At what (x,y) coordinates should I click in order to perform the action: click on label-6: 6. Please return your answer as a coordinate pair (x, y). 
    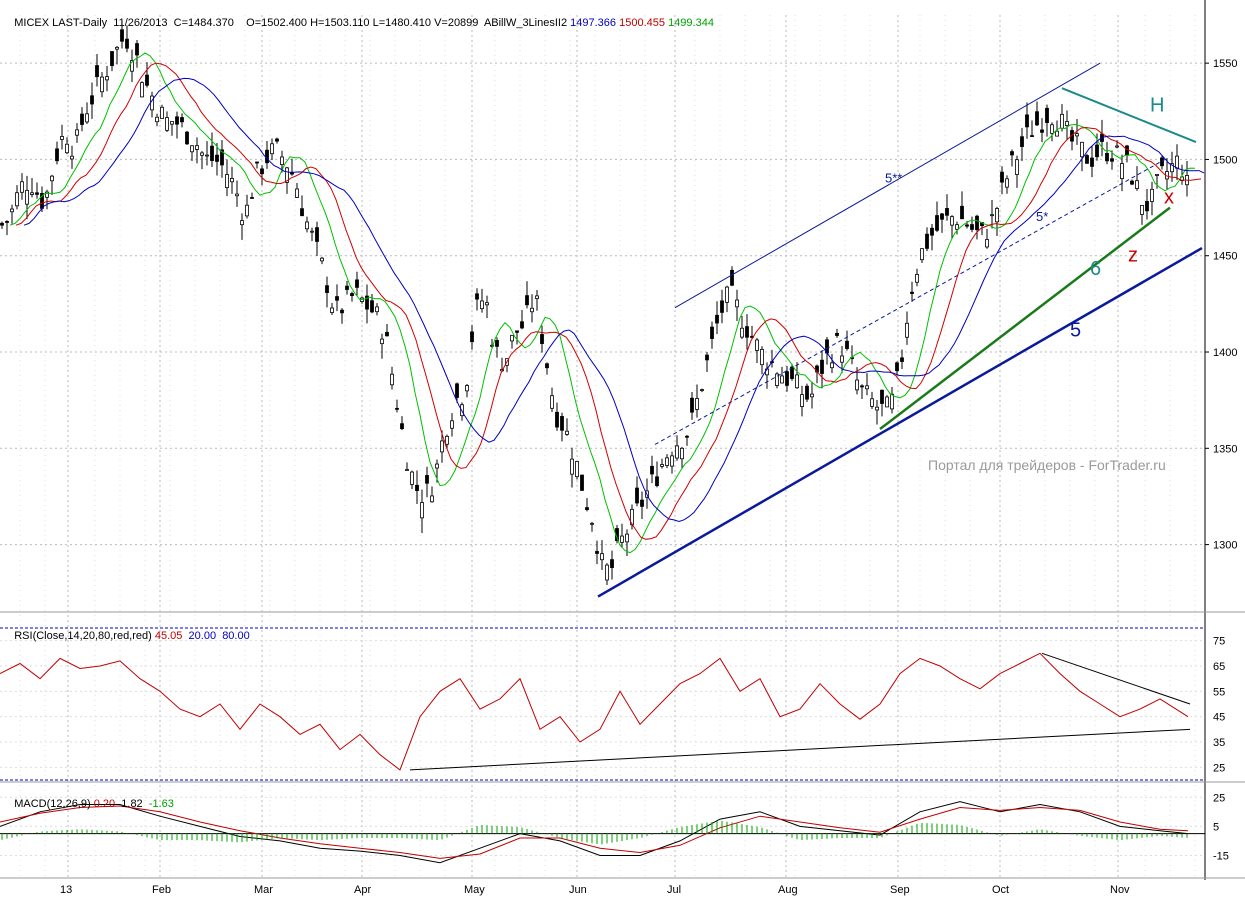
    Looking at the image, I should click on (1095, 269).